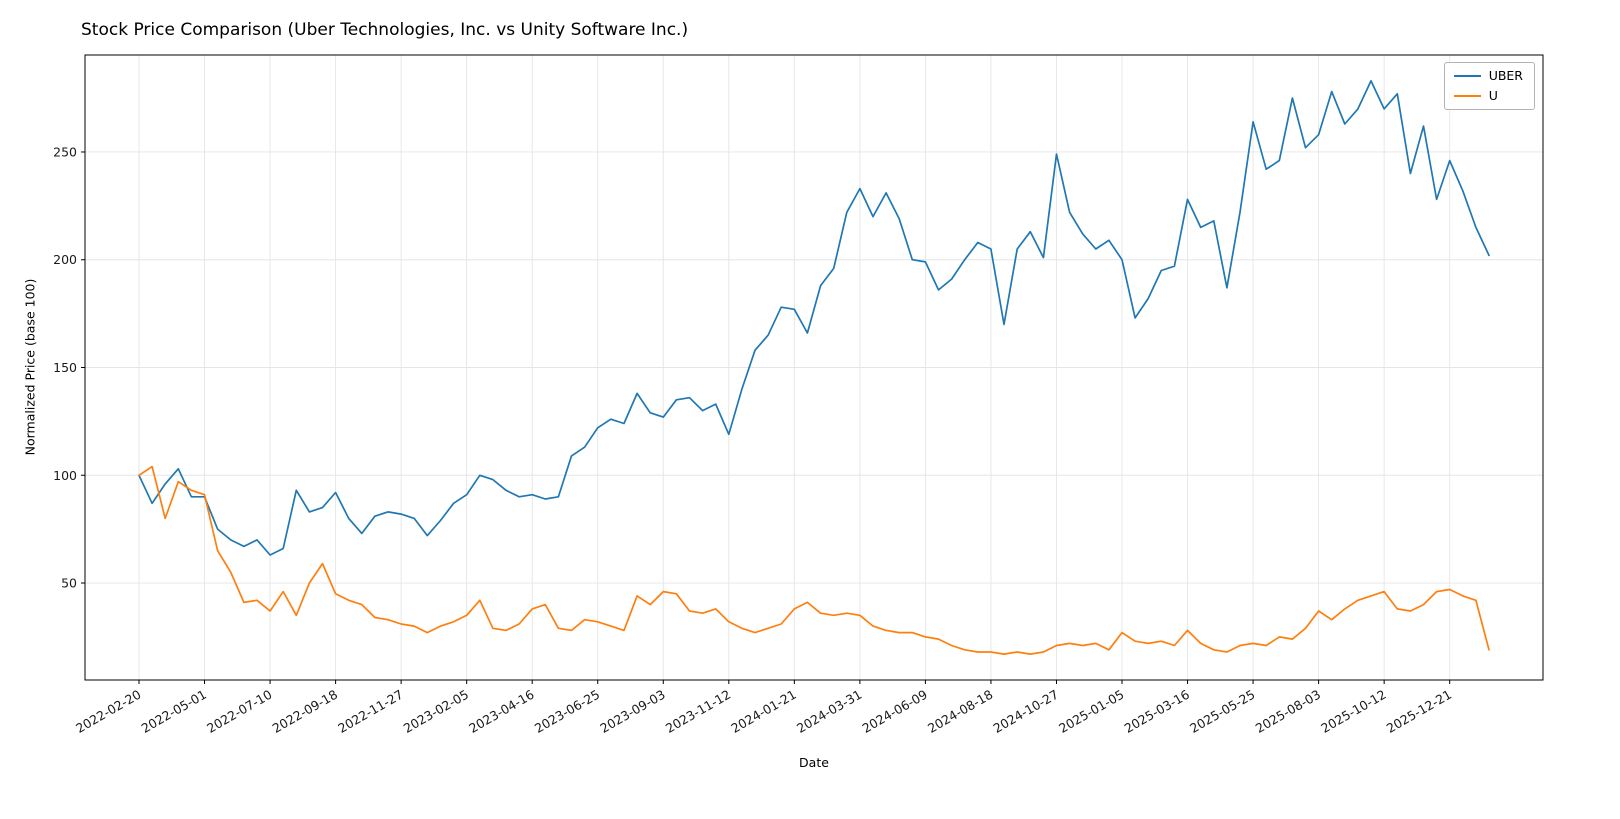 Image resolution: width=1620 pixels, height=819 pixels. I want to click on x-tick-label: 2025-12-21, so click(1419, 711).